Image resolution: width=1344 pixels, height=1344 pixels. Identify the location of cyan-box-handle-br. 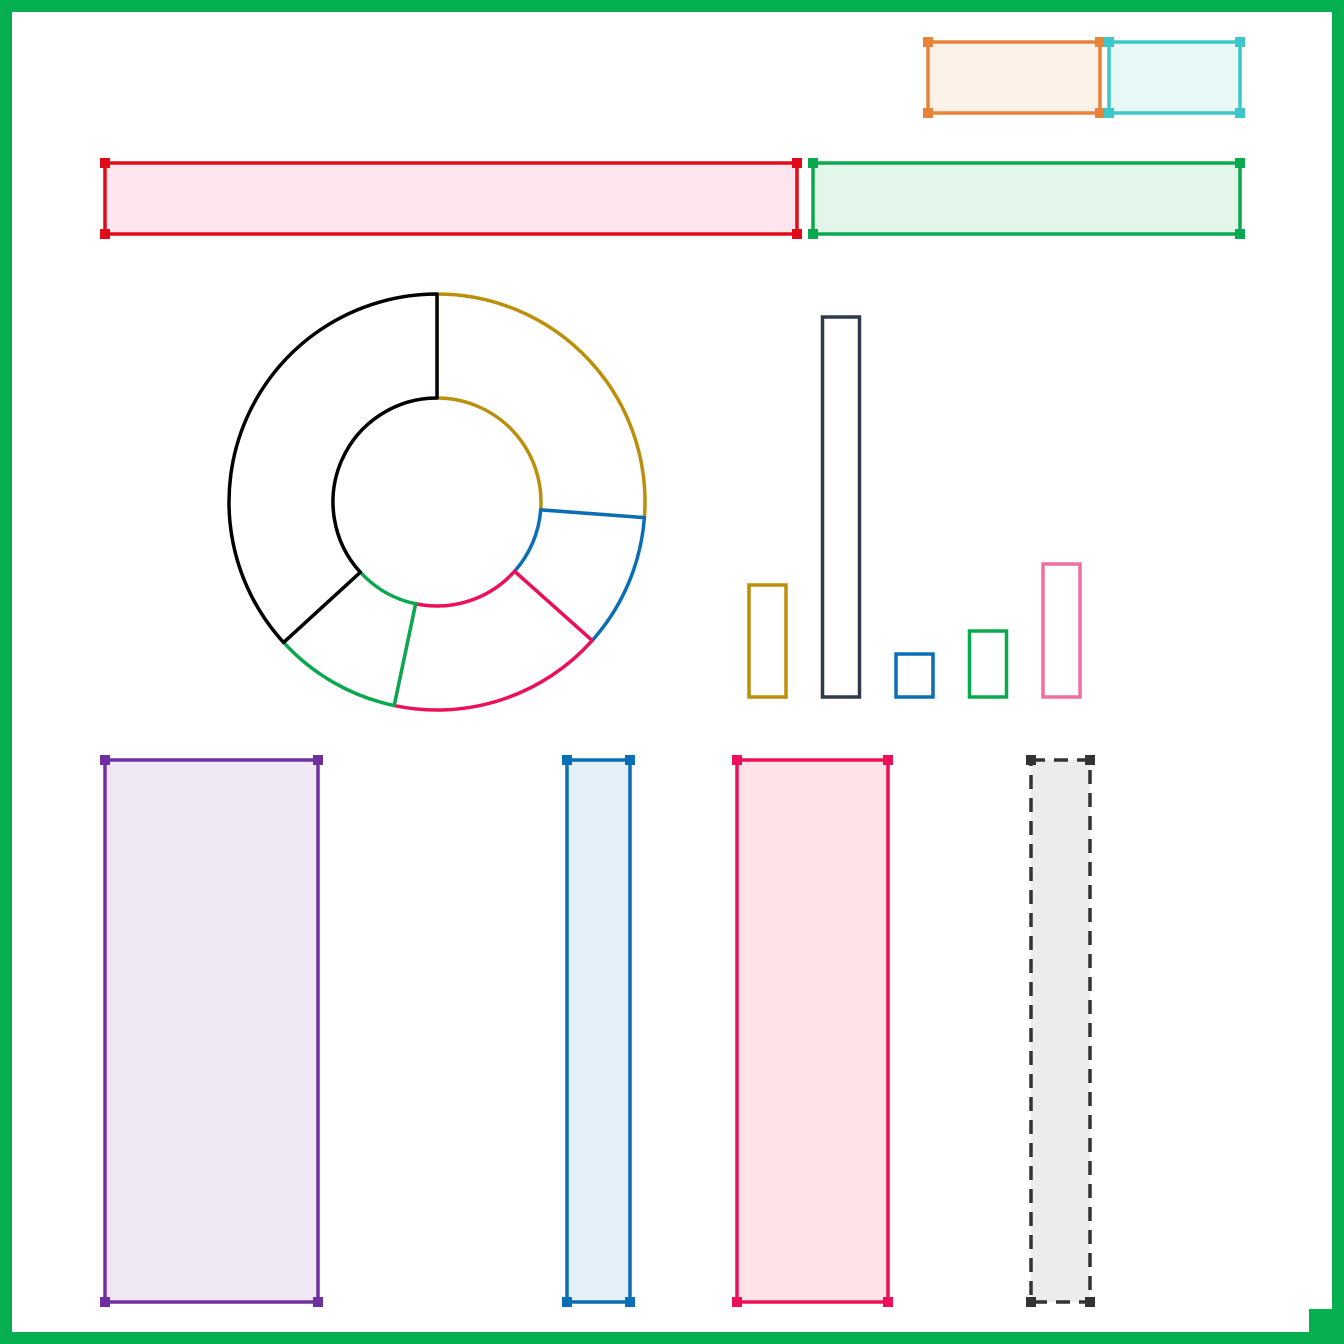
(1240, 113).